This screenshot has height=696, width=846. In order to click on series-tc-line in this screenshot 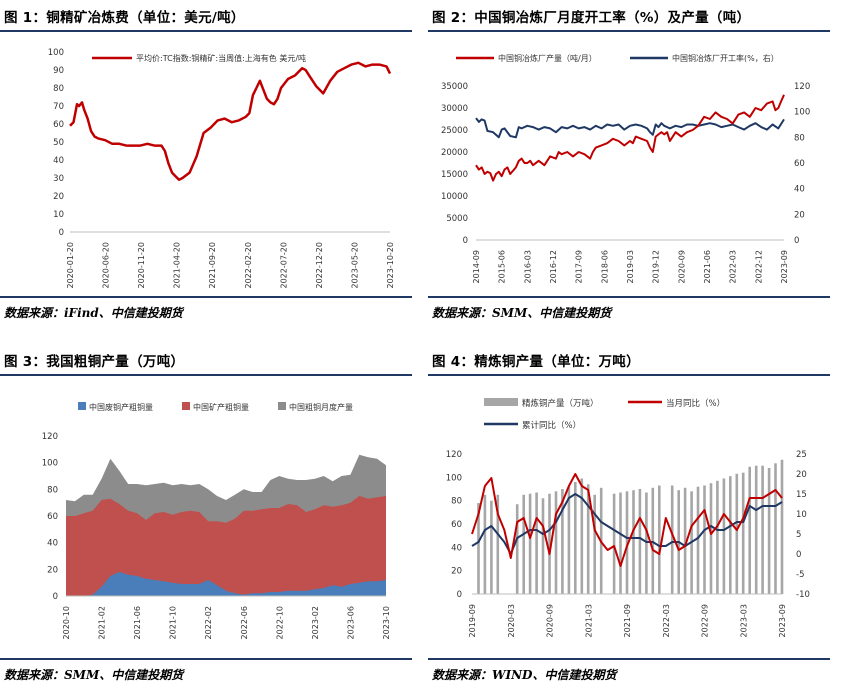, I will do `click(230, 121)`.